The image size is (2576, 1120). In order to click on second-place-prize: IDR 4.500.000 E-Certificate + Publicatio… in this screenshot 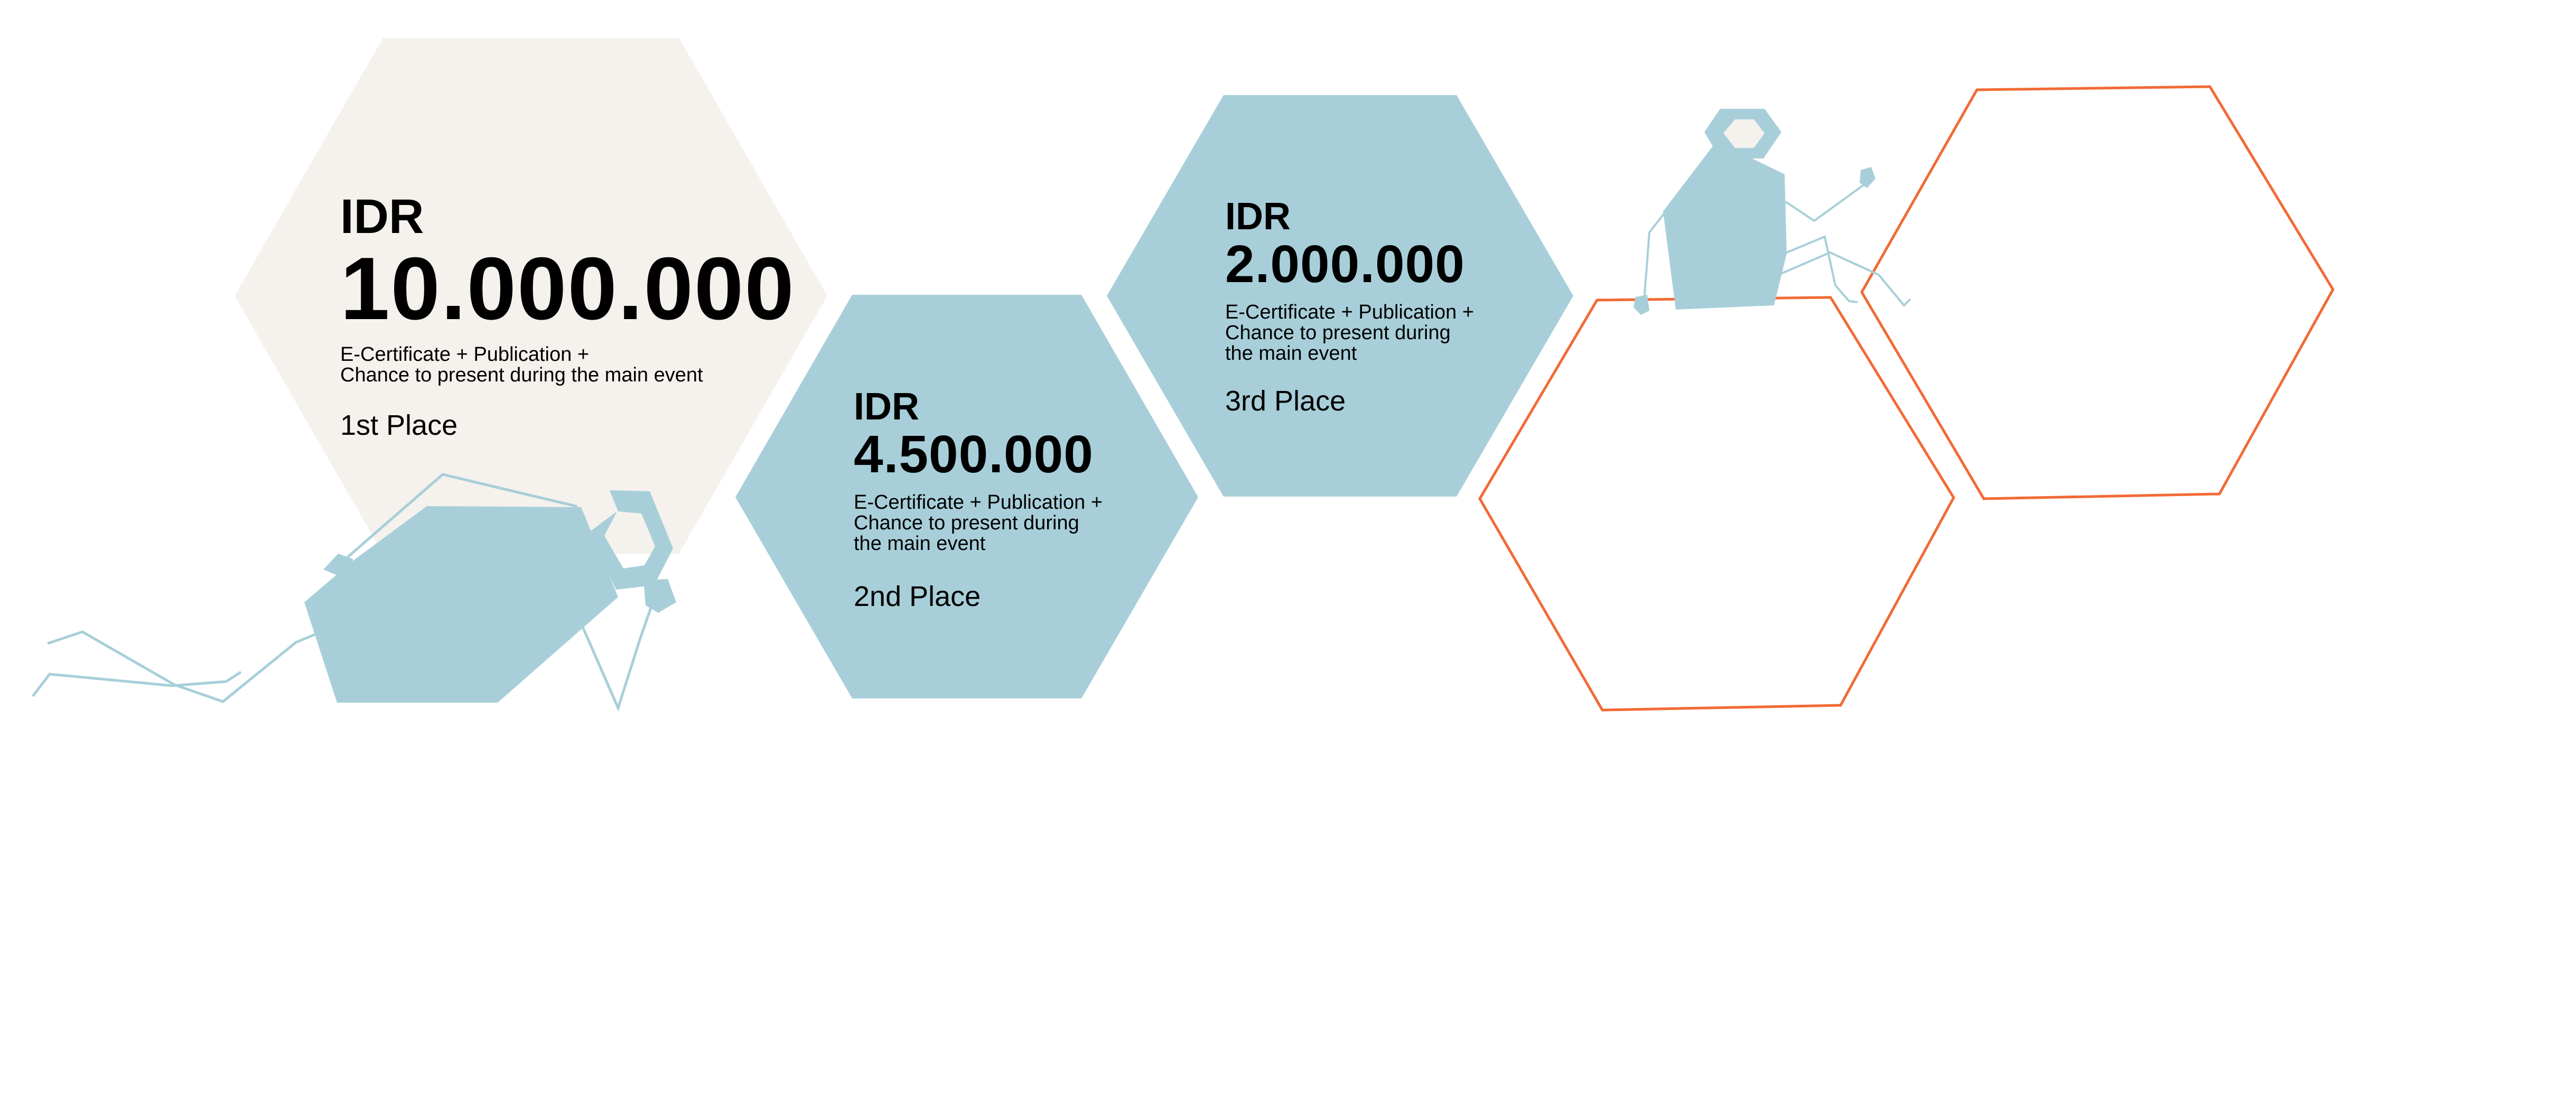, I will do `click(986, 499)`.